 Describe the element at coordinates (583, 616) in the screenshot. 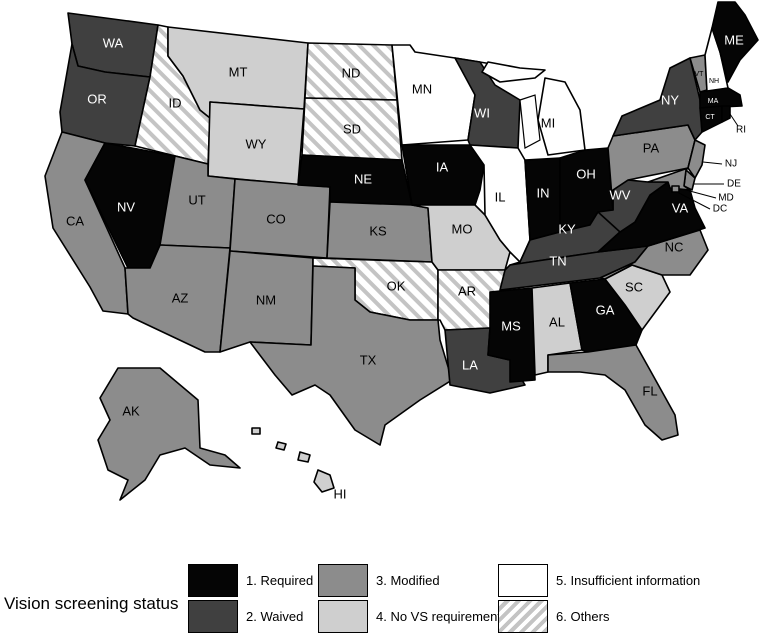

I see `legend-label-others: 6. Others` at that location.